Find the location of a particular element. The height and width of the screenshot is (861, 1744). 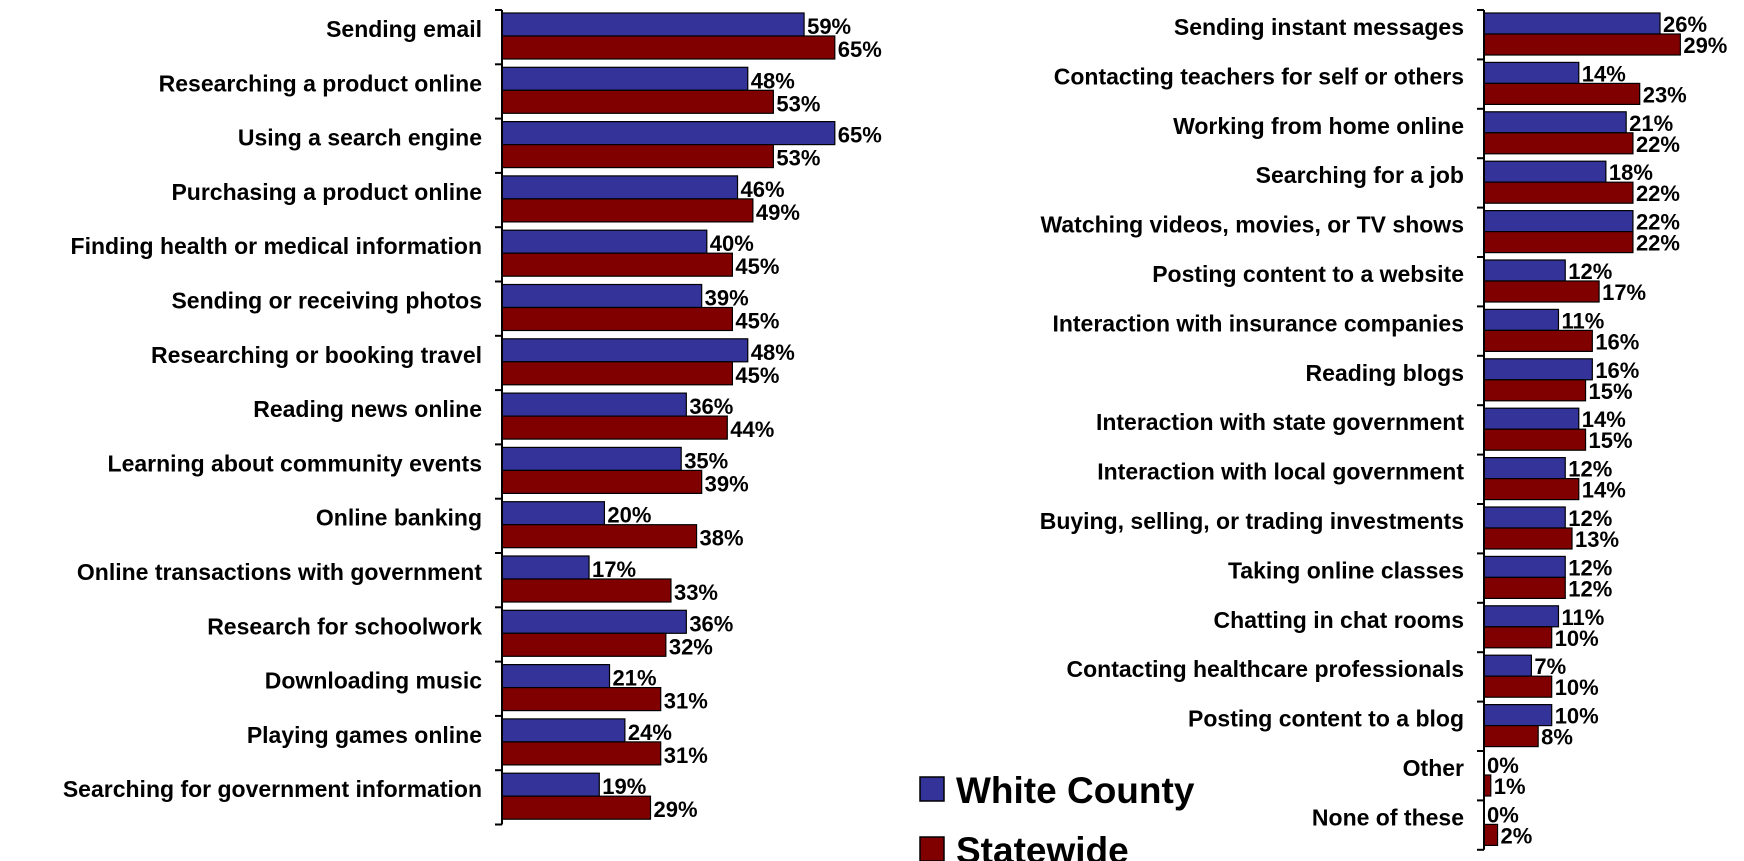

category-label-contacting-healthcare-professionals: Contacting healthcare professionals is located at coordinates (1265, 669).